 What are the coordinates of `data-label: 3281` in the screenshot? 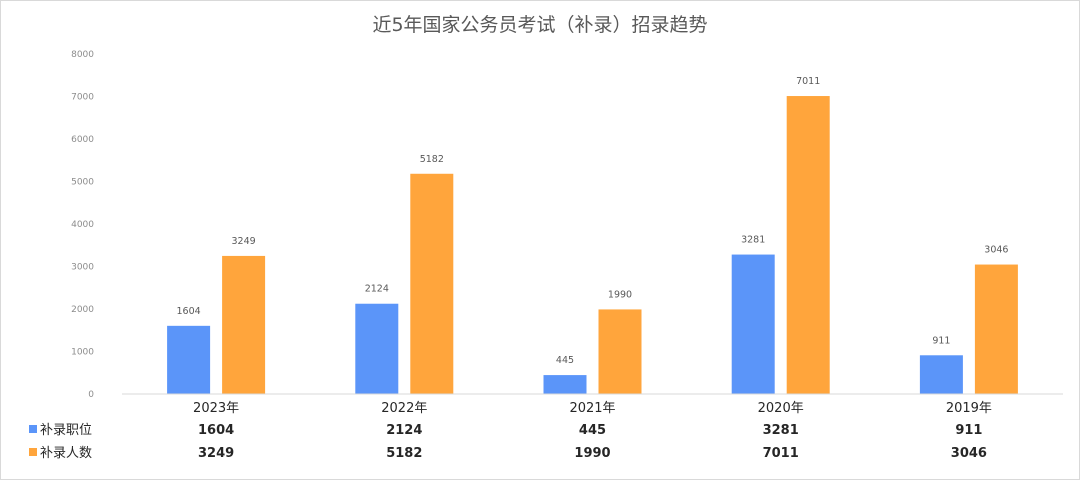 It's located at (753, 240).